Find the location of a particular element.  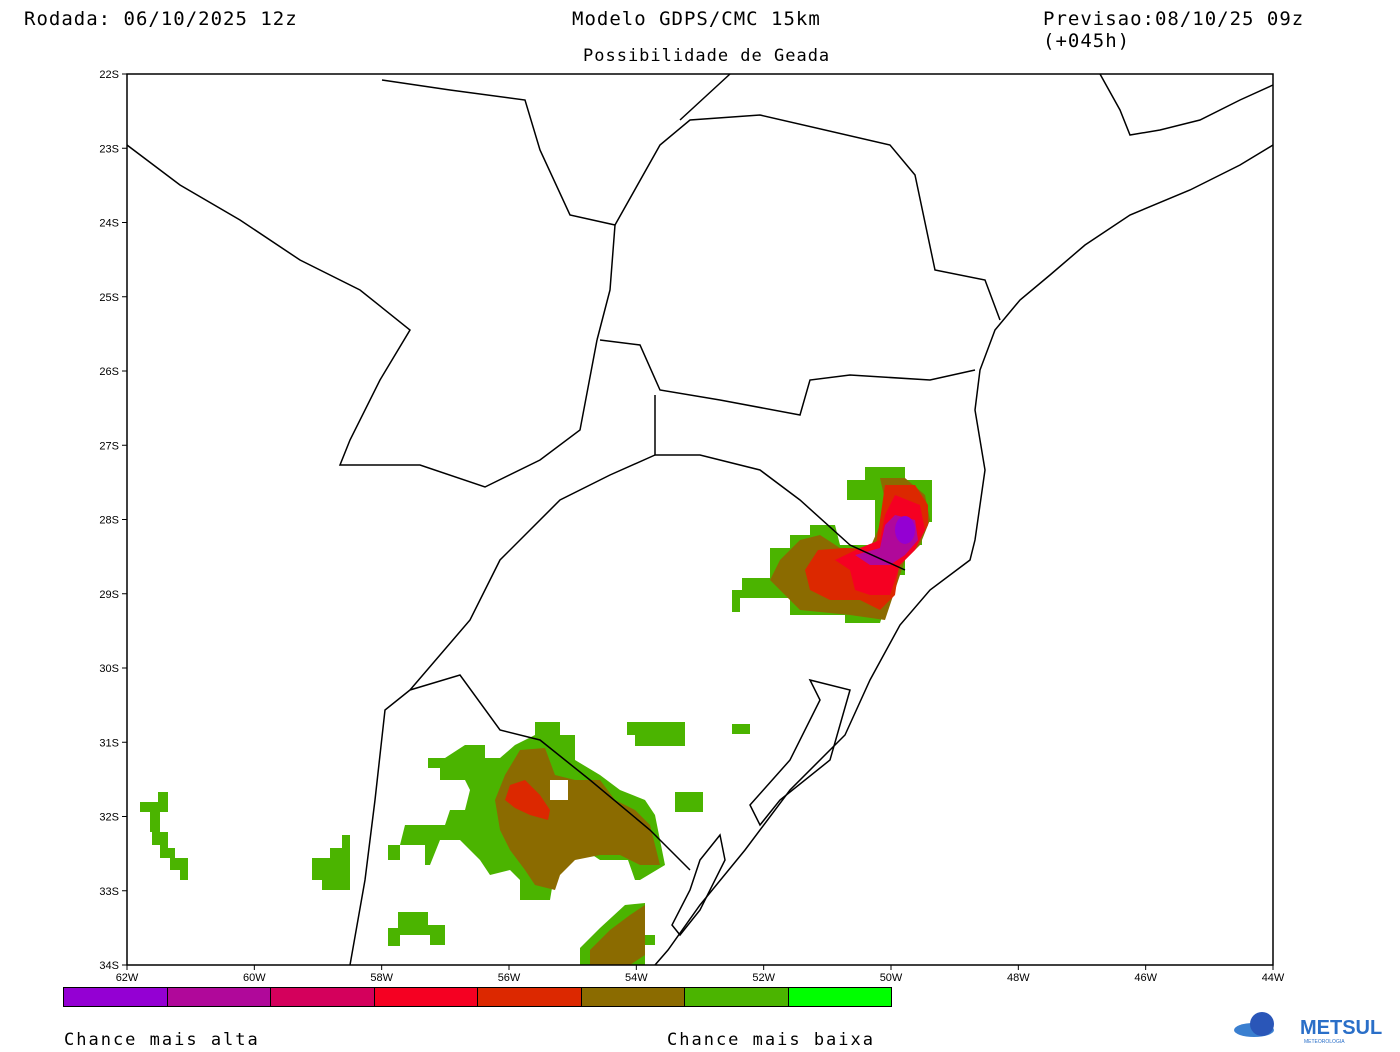

lagoa-dos-patos is located at coordinates (800, 752).